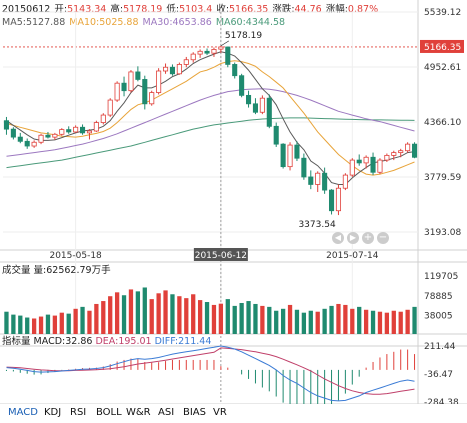  Describe the element at coordinates (233, 413) in the screenshot. I see `indicator-tabs: MACD KDJ RSI BOLL W&R ASI BIAS VR` at that location.